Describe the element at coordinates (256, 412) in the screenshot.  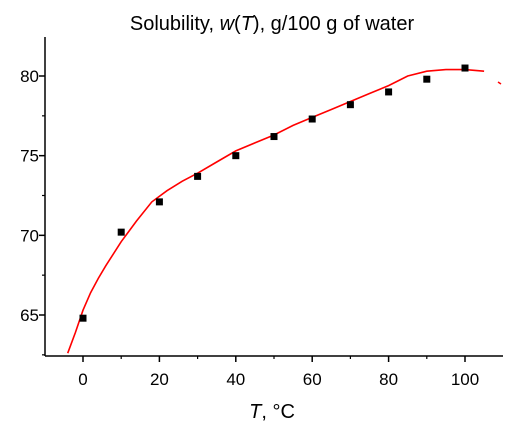
I see `x-axis-label-variable: T` at that location.